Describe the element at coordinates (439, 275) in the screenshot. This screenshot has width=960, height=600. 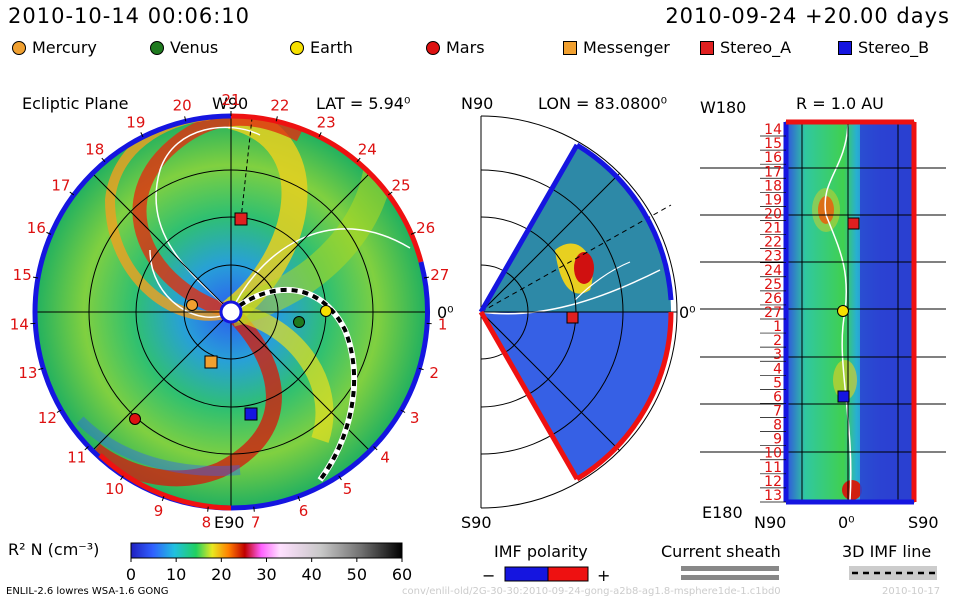
I see `ring-day-label: 27` at that location.